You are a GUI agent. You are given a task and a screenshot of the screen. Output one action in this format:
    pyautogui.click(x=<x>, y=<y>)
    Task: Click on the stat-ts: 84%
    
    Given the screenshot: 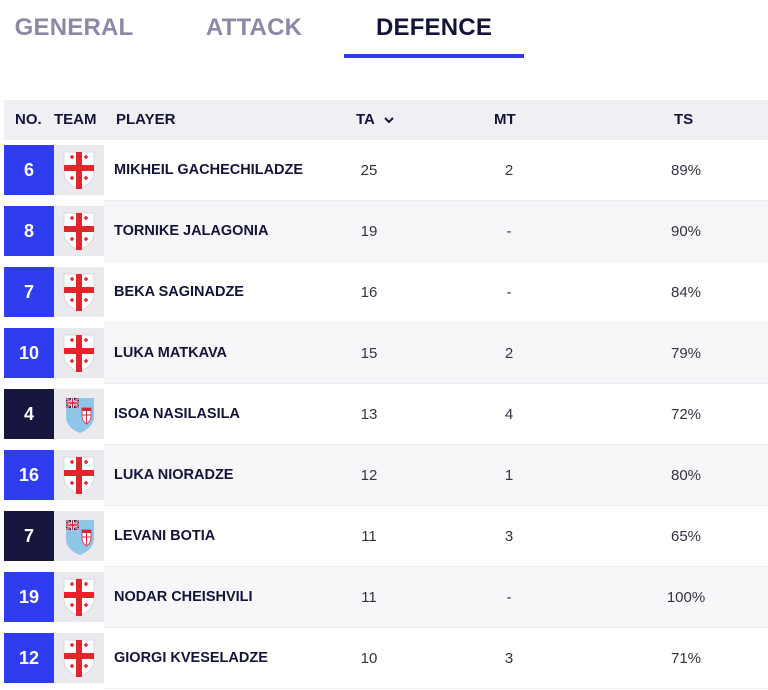 What is the action you would take?
    pyautogui.click(x=686, y=292)
    